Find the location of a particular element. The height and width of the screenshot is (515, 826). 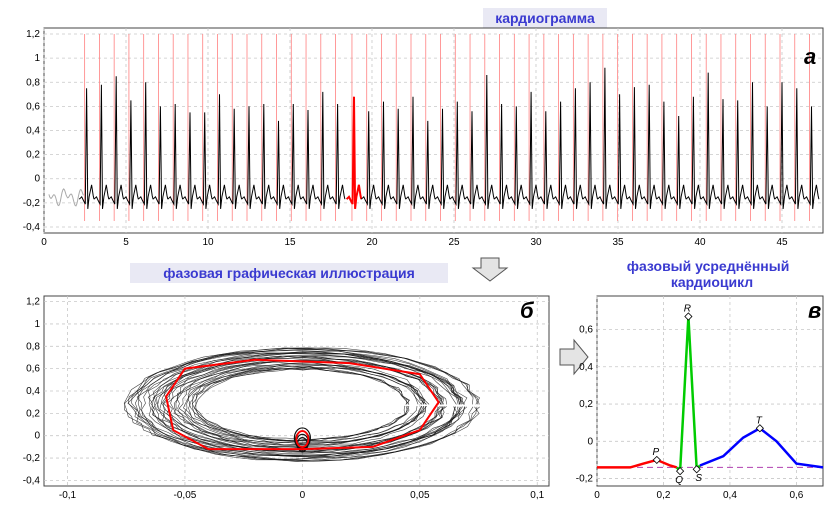

cardiogram-title: кардиограмма is located at coordinates (545, 18).